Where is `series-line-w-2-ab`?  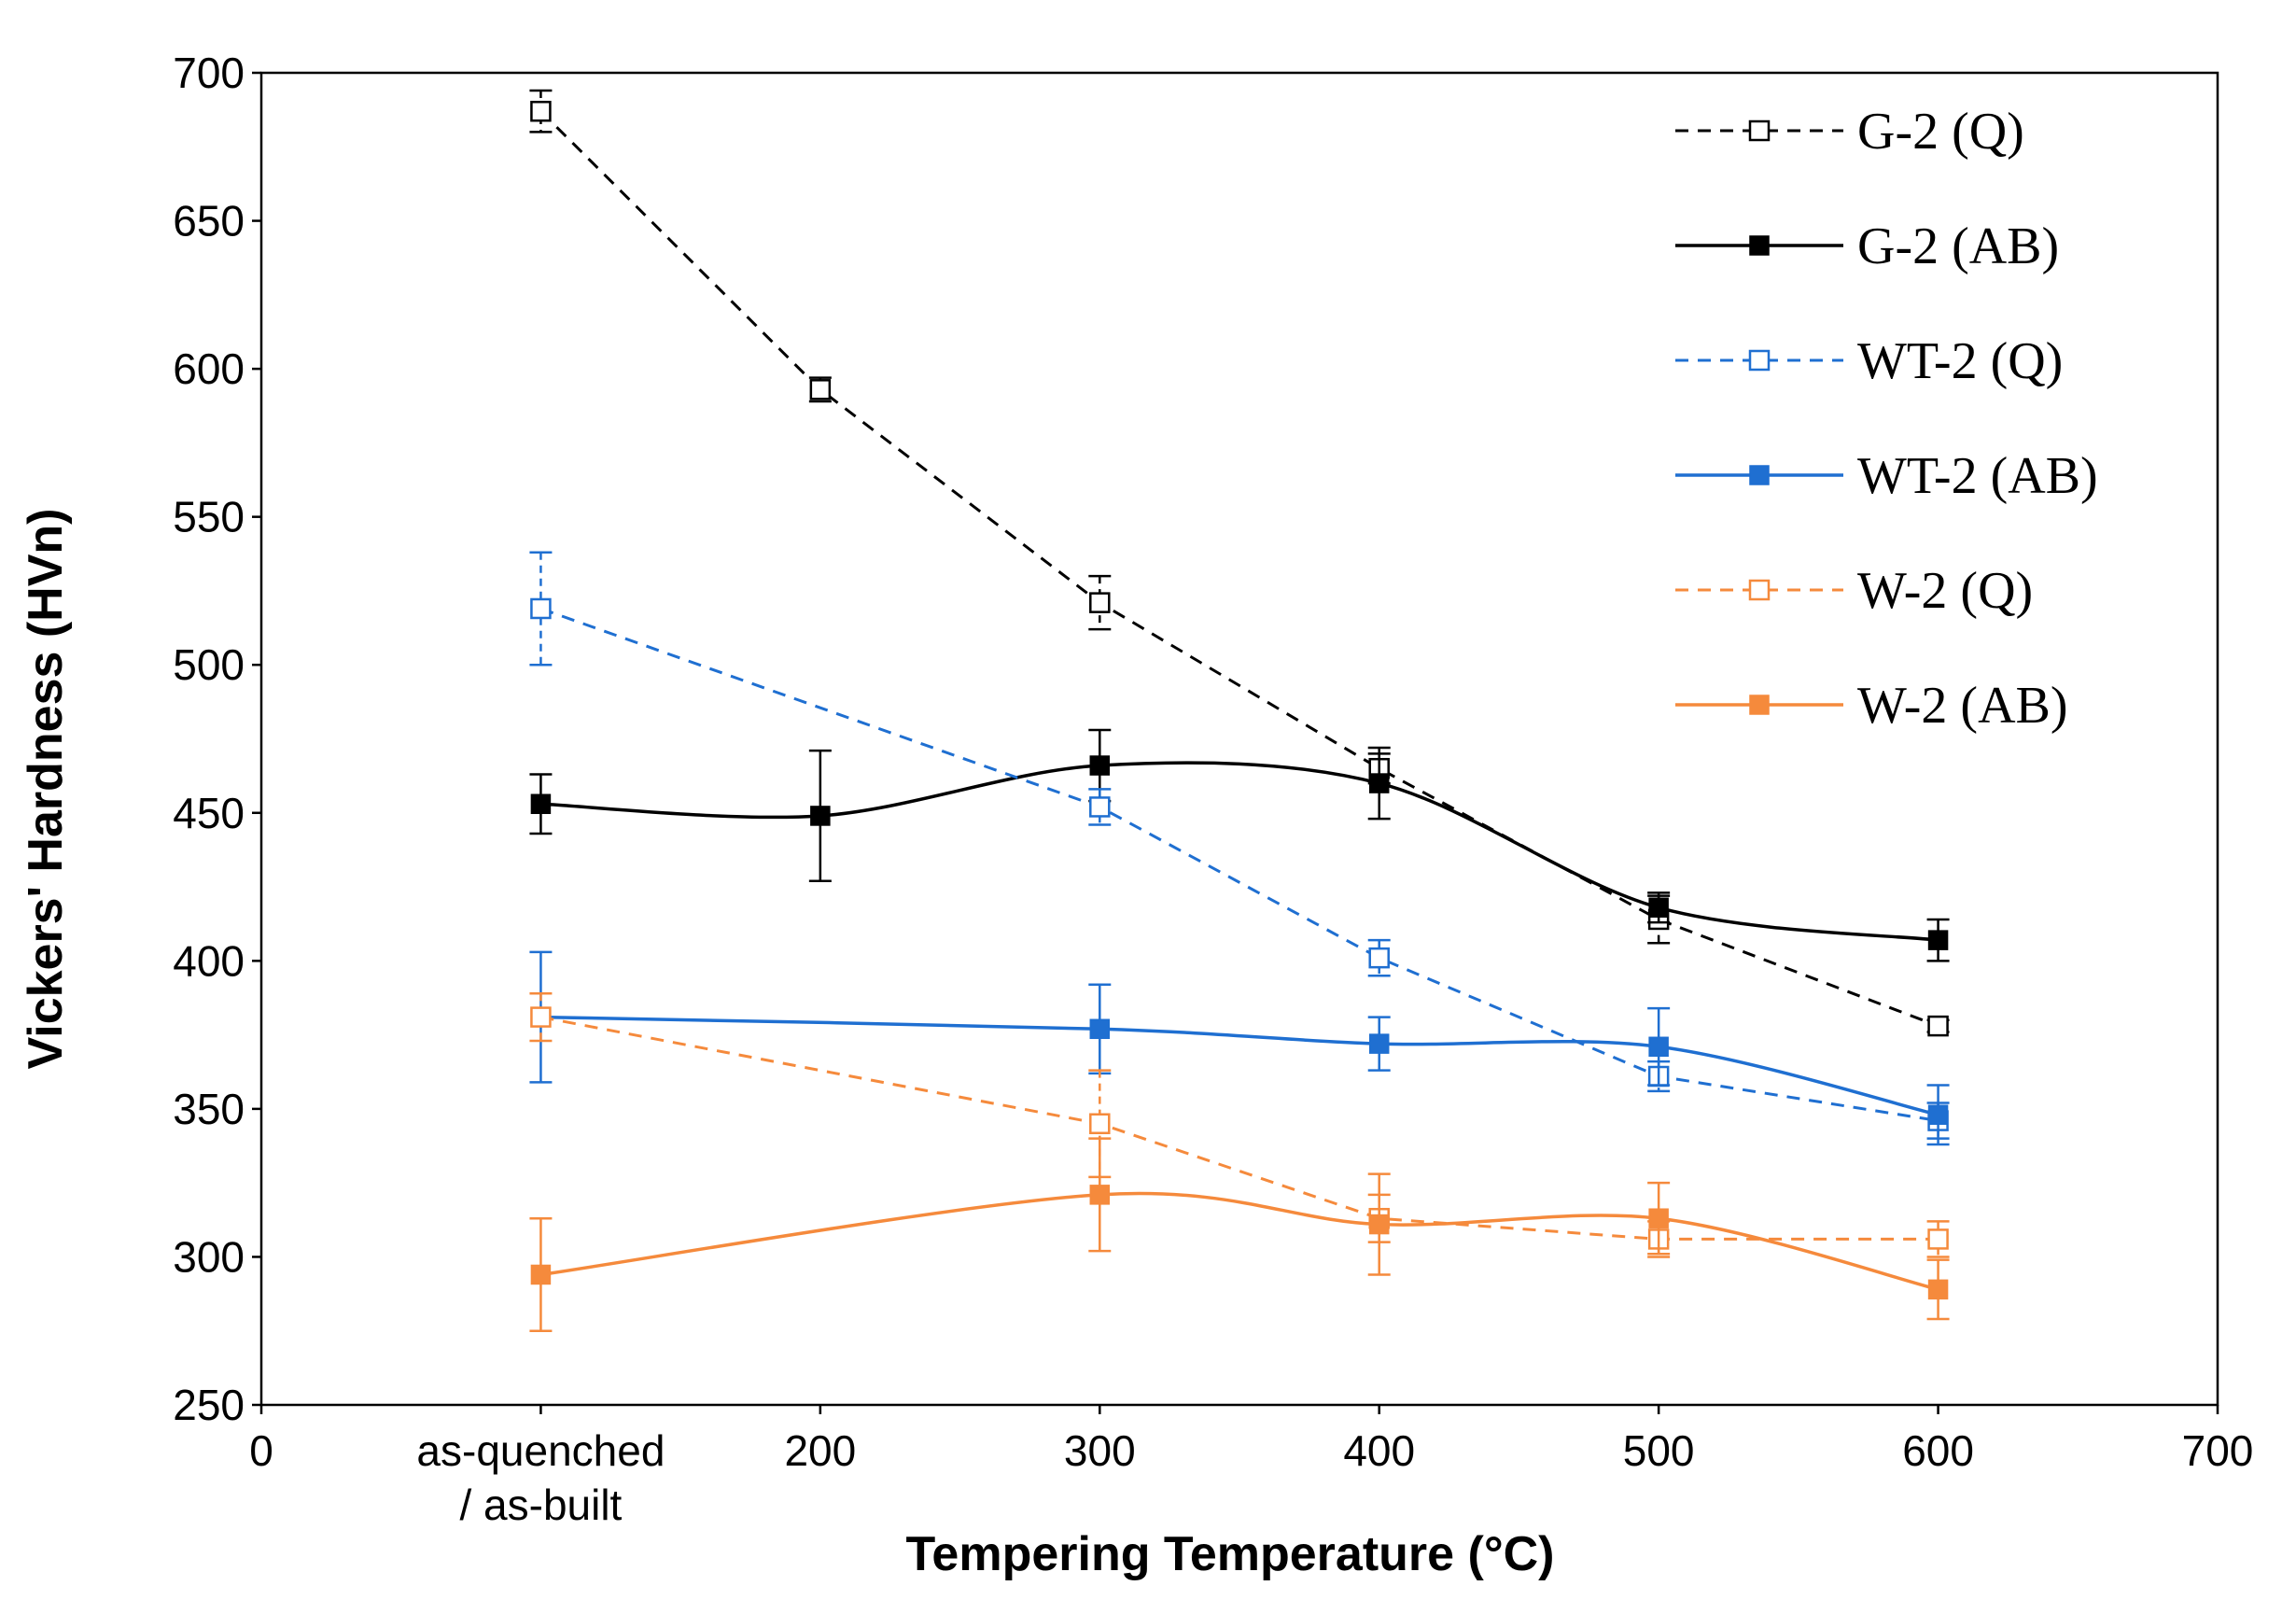 series-line-w-2-ab is located at coordinates (1239, 1241).